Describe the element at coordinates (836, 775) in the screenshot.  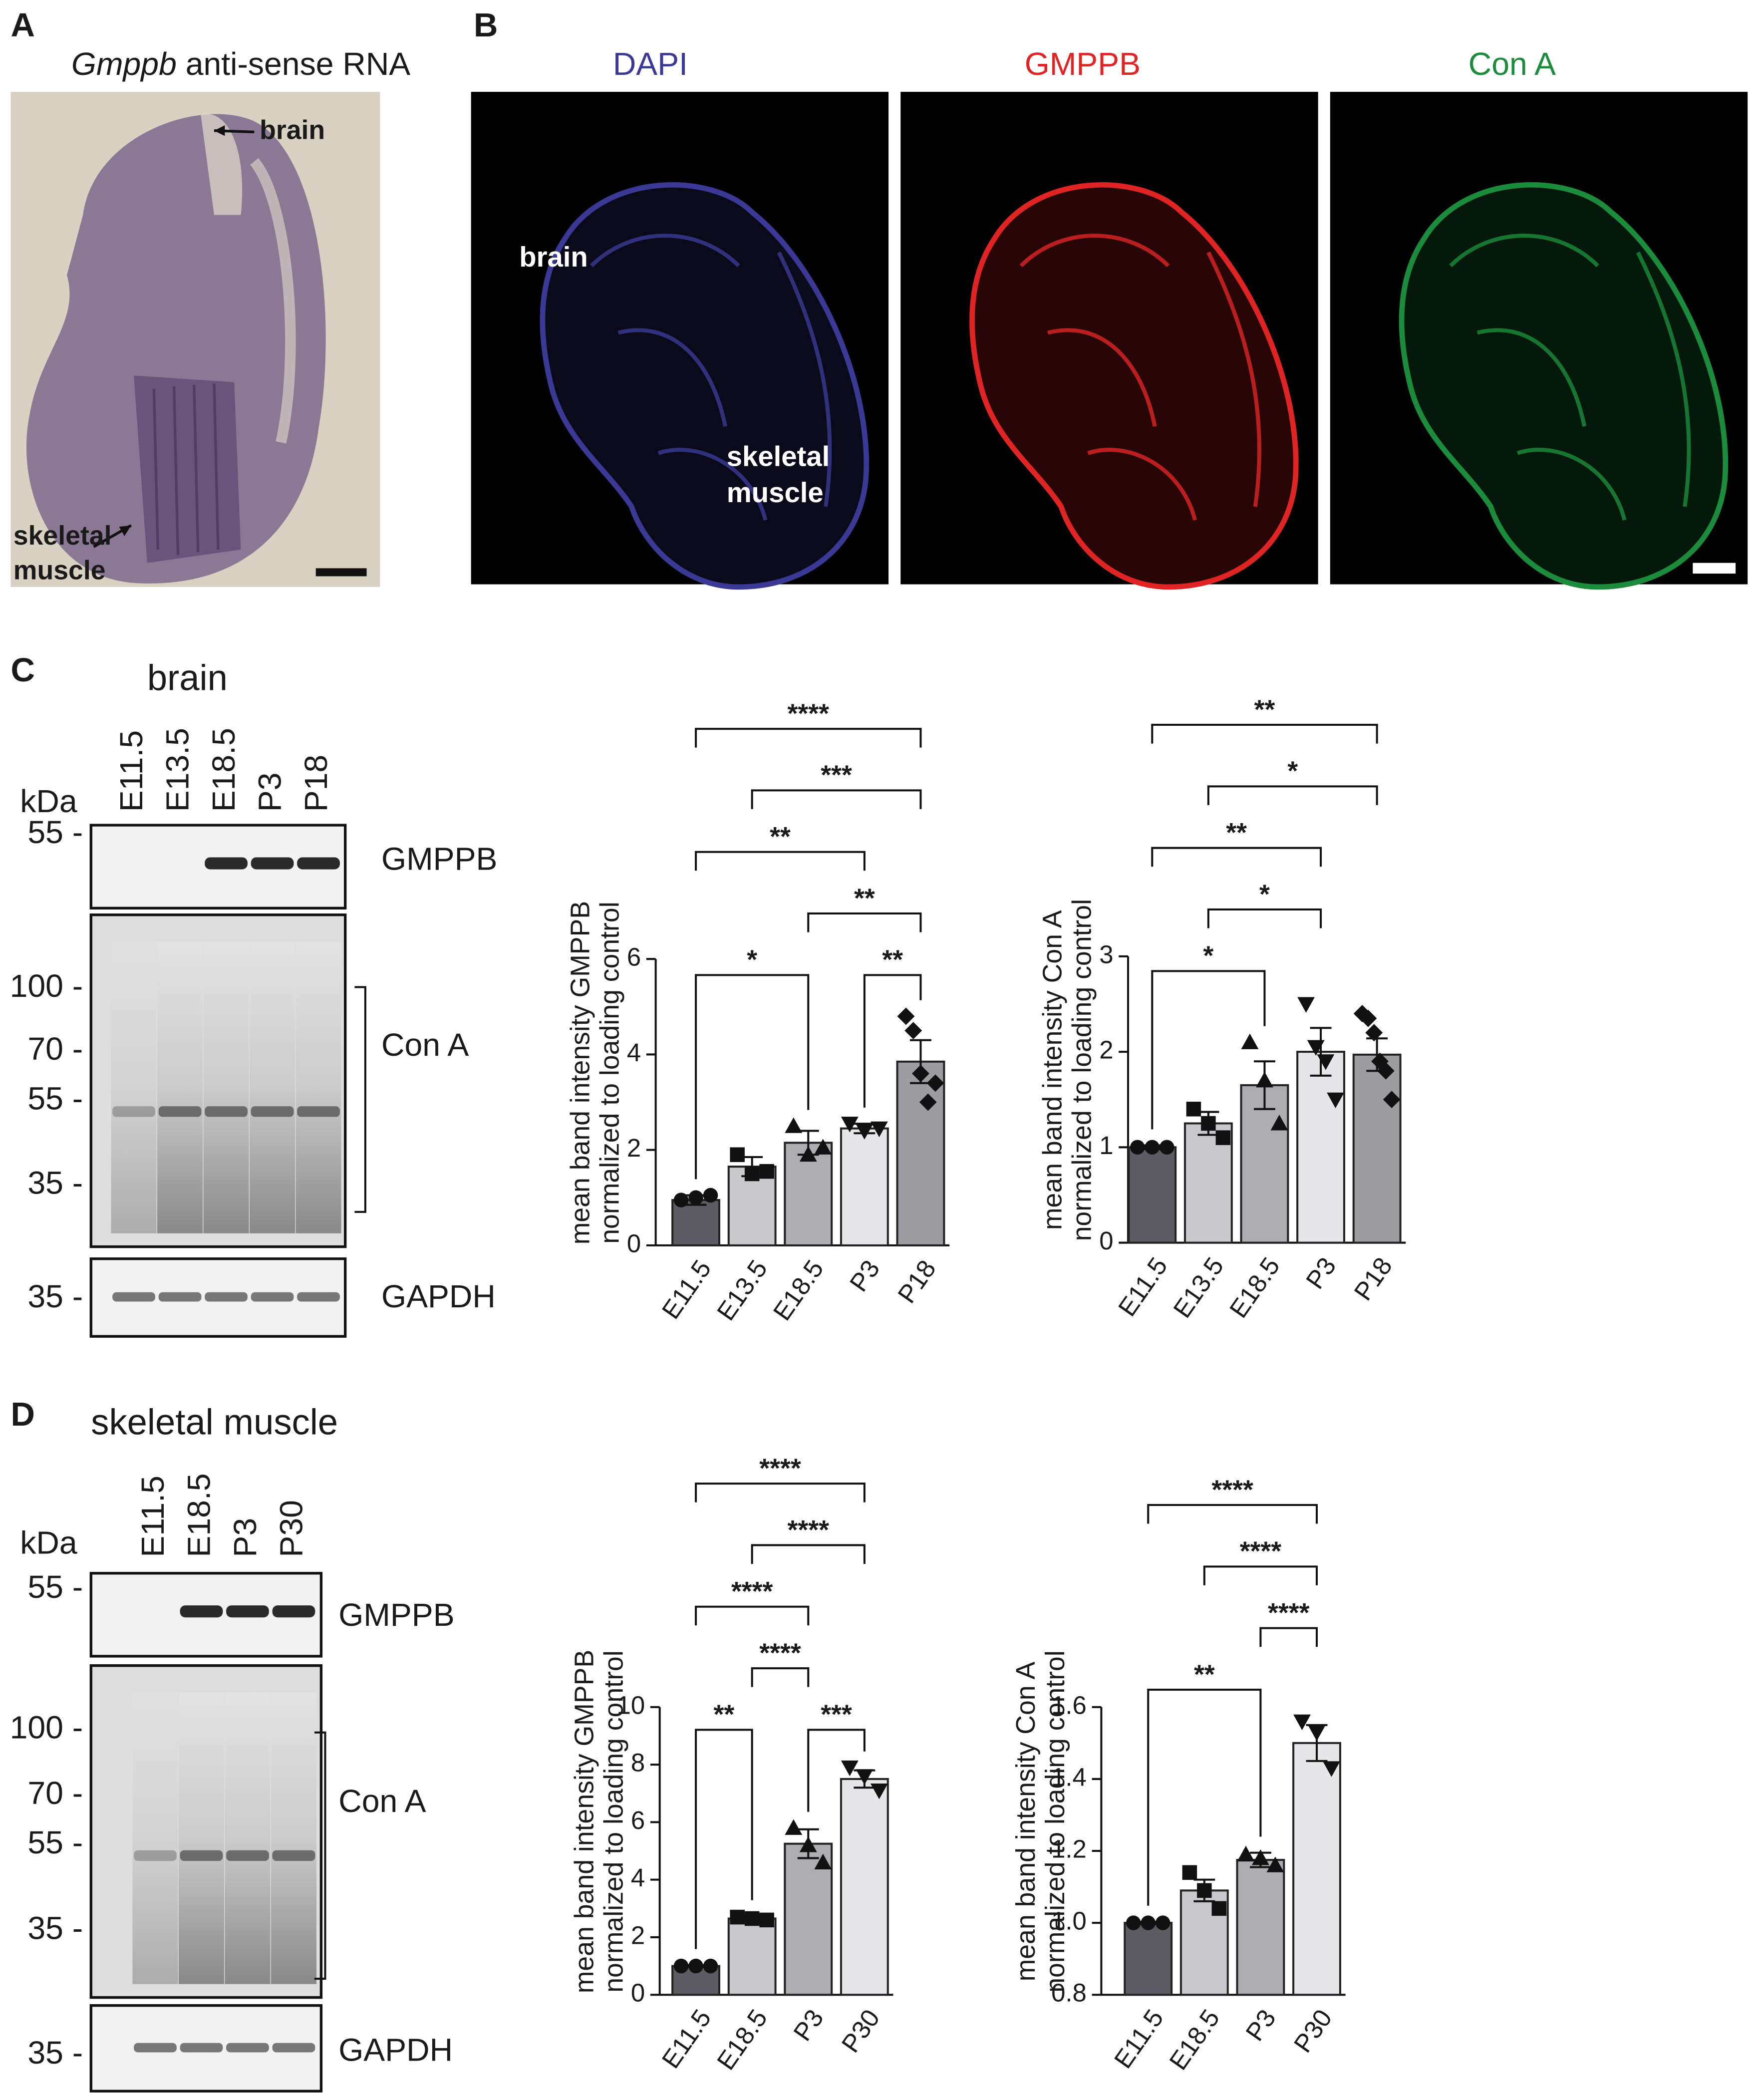
I see `significance-label: ***` at that location.